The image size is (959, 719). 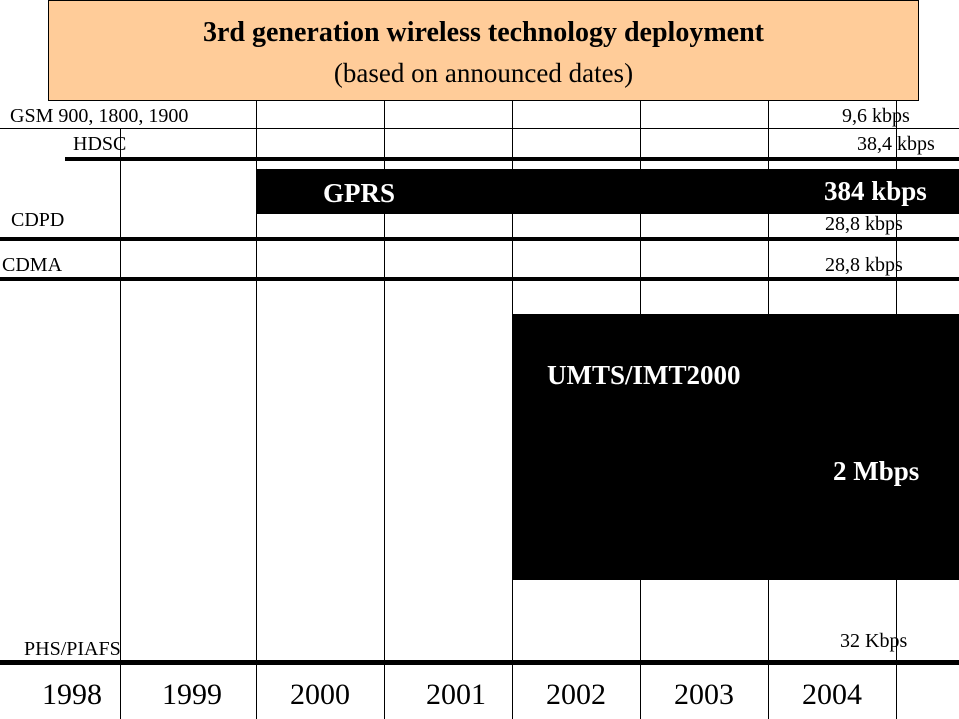 What do you see at coordinates (607, 191) in the screenshot?
I see `bar-gprs` at bounding box center [607, 191].